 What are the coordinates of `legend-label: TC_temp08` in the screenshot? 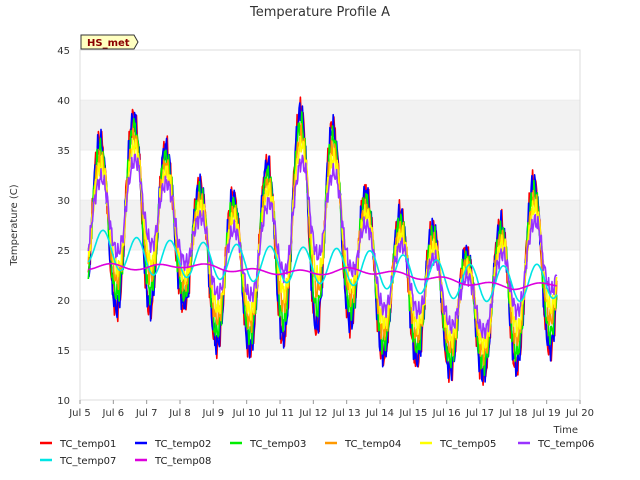 It's located at (182, 461).